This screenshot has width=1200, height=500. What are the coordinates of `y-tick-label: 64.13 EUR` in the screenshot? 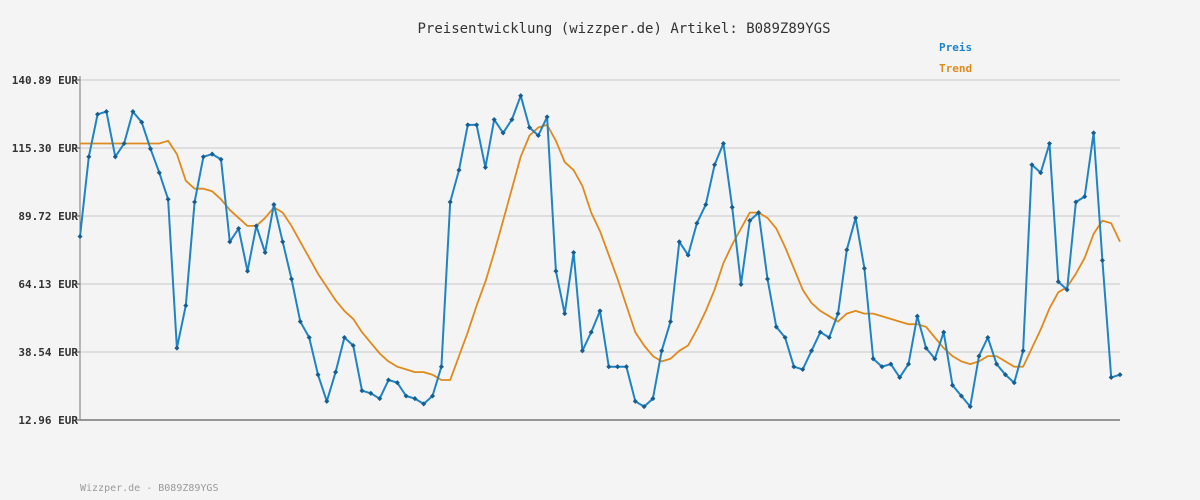 It's located at (48, 284).